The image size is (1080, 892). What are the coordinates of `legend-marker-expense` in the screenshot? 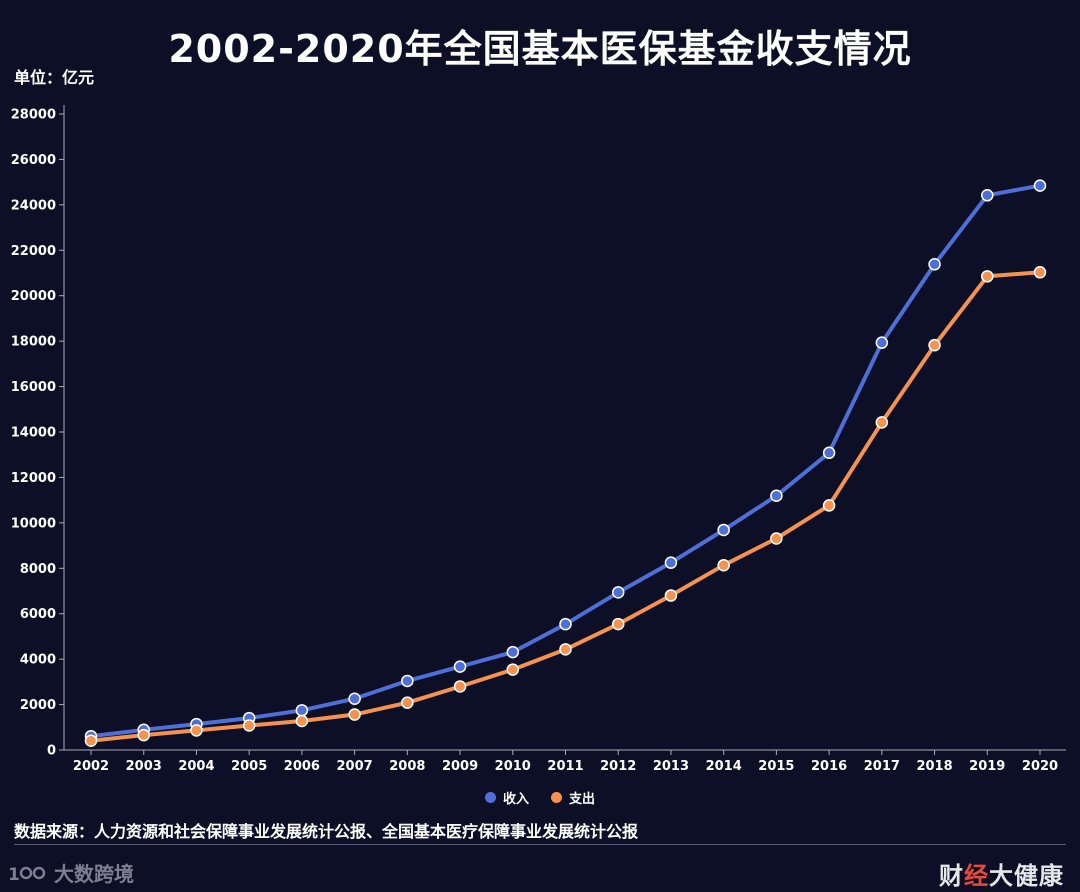 It's located at (556, 797).